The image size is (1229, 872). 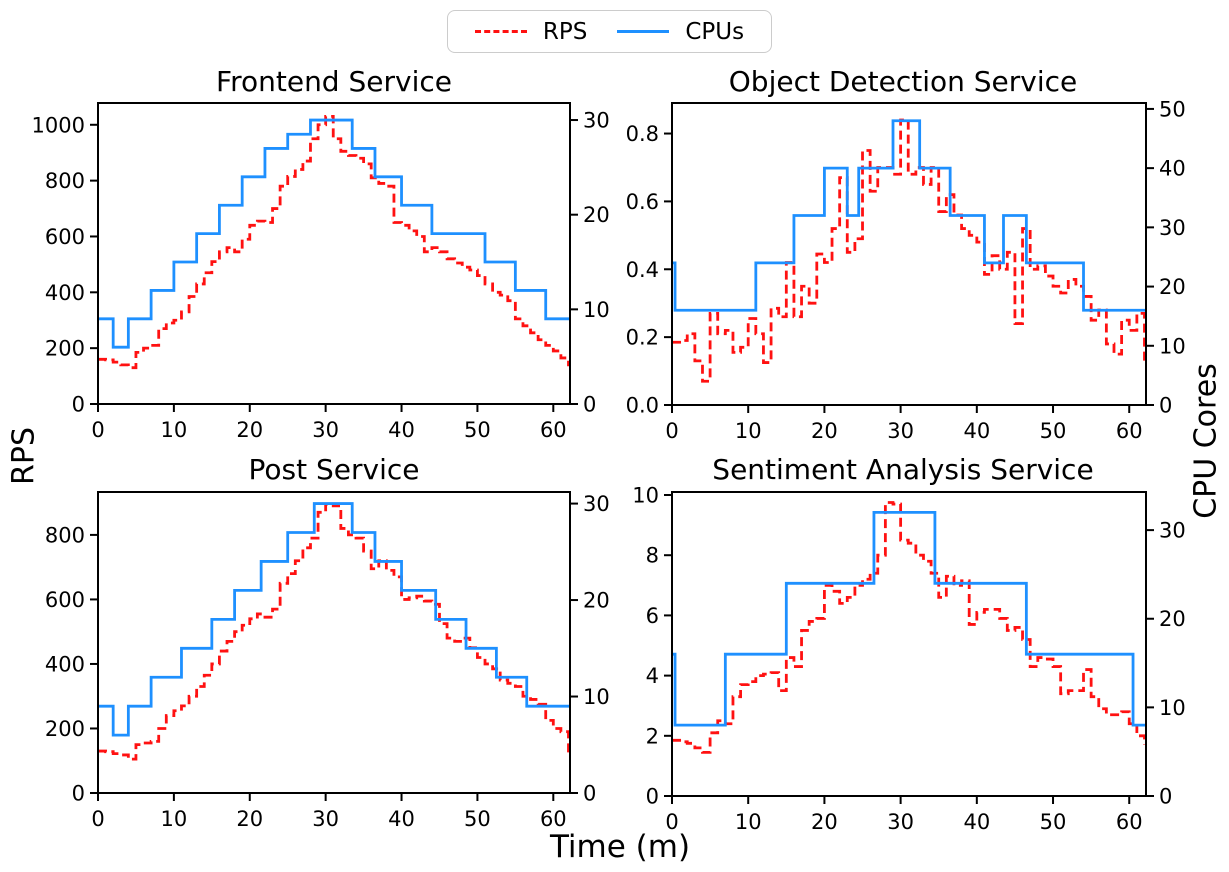 What do you see at coordinates (680, 32) in the screenshot?
I see `legend-item-cpus: CPUs` at bounding box center [680, 32].